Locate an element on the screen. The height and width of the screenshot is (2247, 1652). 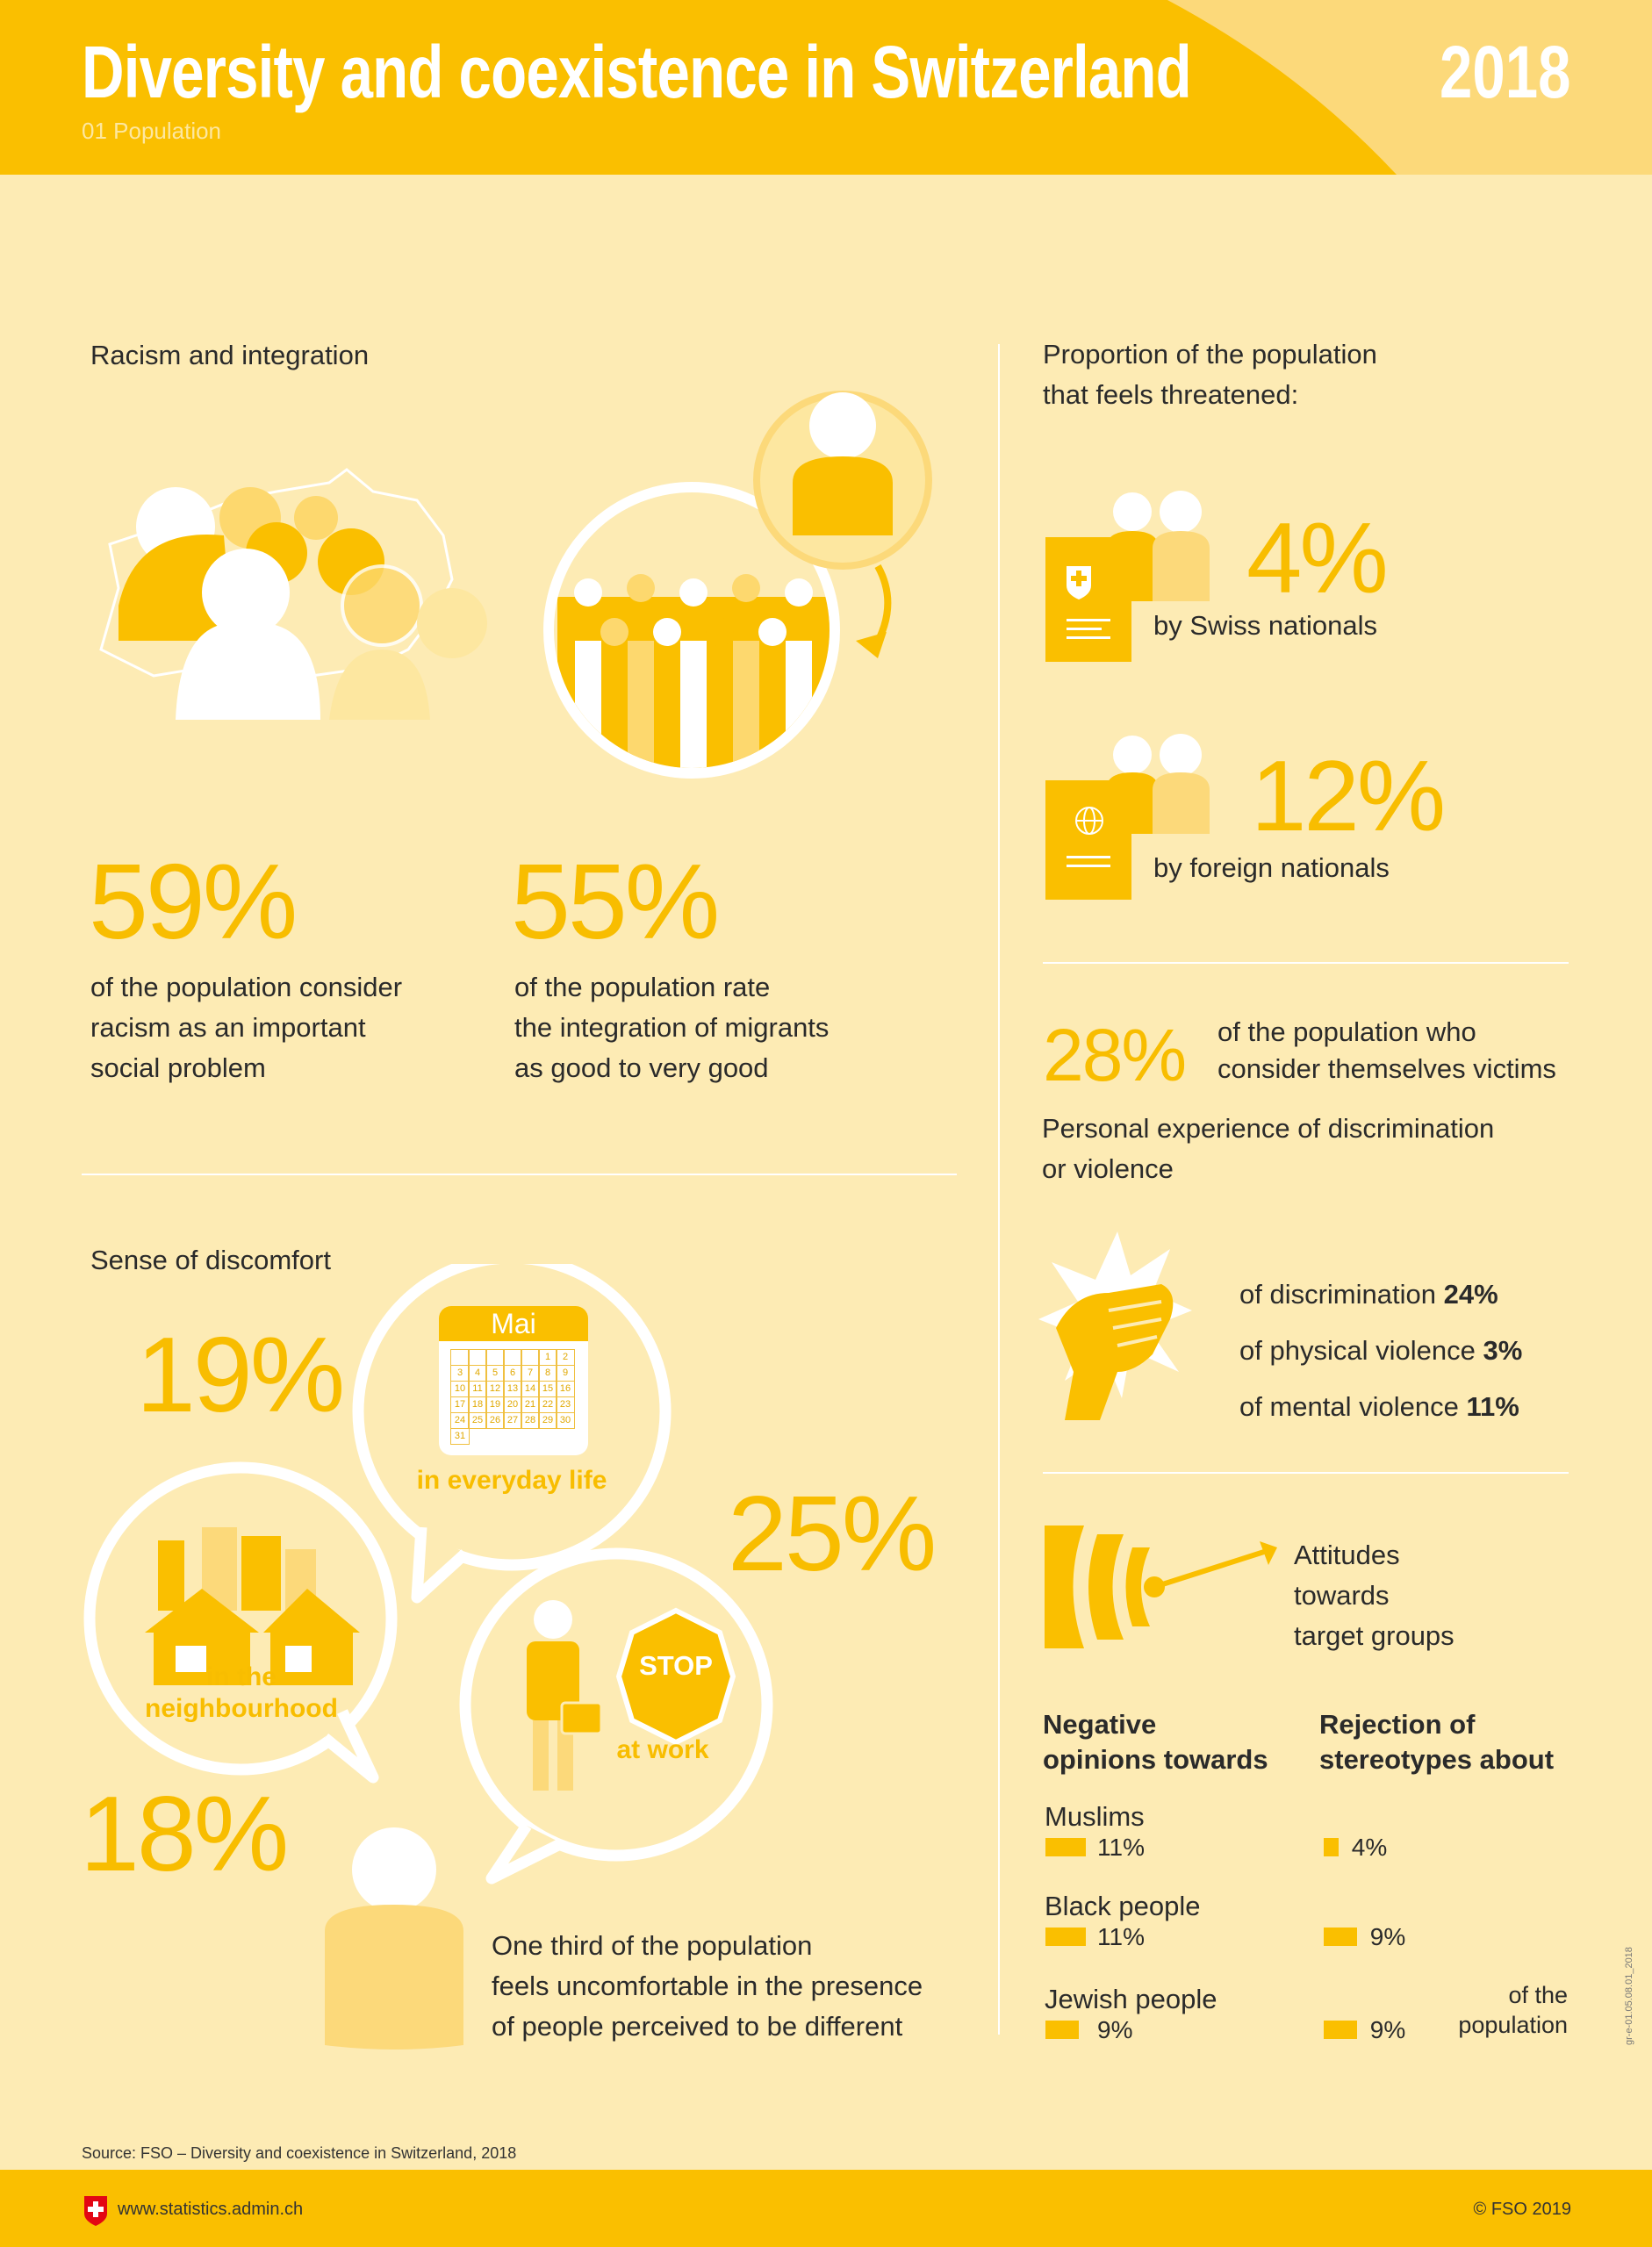
calendar-day: 18 is located at coordinates (477, 1404).